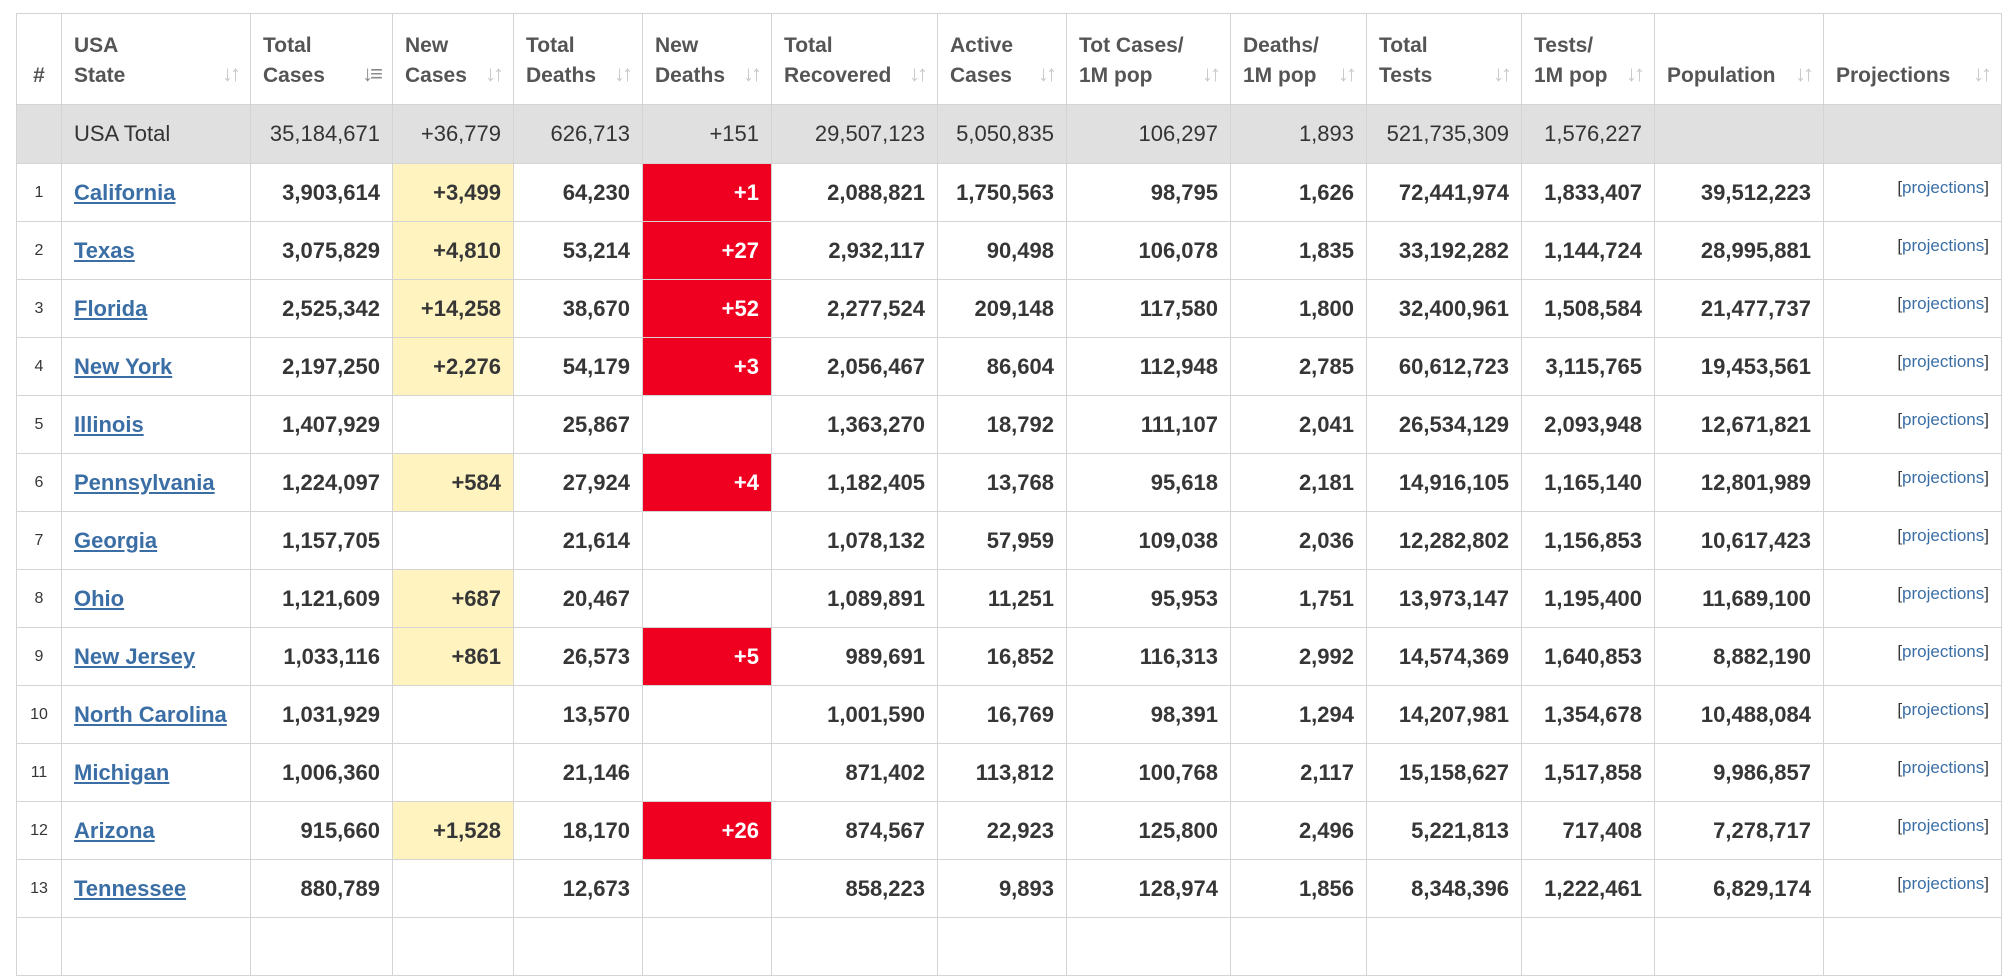 This screenshot has height=976, width=2011. Describe the element at coordinates (144, 482) in the screenshot. I see `state-link: Pennsylvania` at that location.